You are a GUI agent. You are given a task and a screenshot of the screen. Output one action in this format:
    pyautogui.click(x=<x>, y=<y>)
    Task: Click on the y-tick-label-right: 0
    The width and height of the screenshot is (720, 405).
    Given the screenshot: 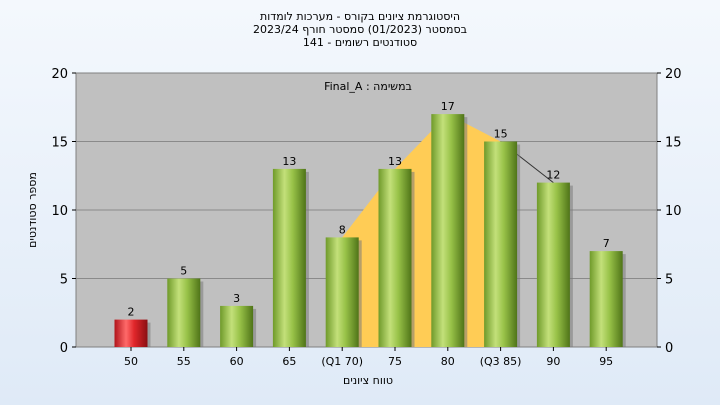 What is the action you would take?
    pyautogui.click(x=669, y=348)
    